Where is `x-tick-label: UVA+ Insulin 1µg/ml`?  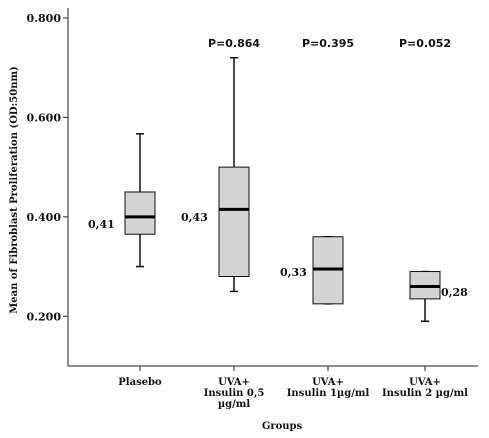 x-tick-label: UVA+ Insulin 1µg/ml is located at coordinates (328, 388).